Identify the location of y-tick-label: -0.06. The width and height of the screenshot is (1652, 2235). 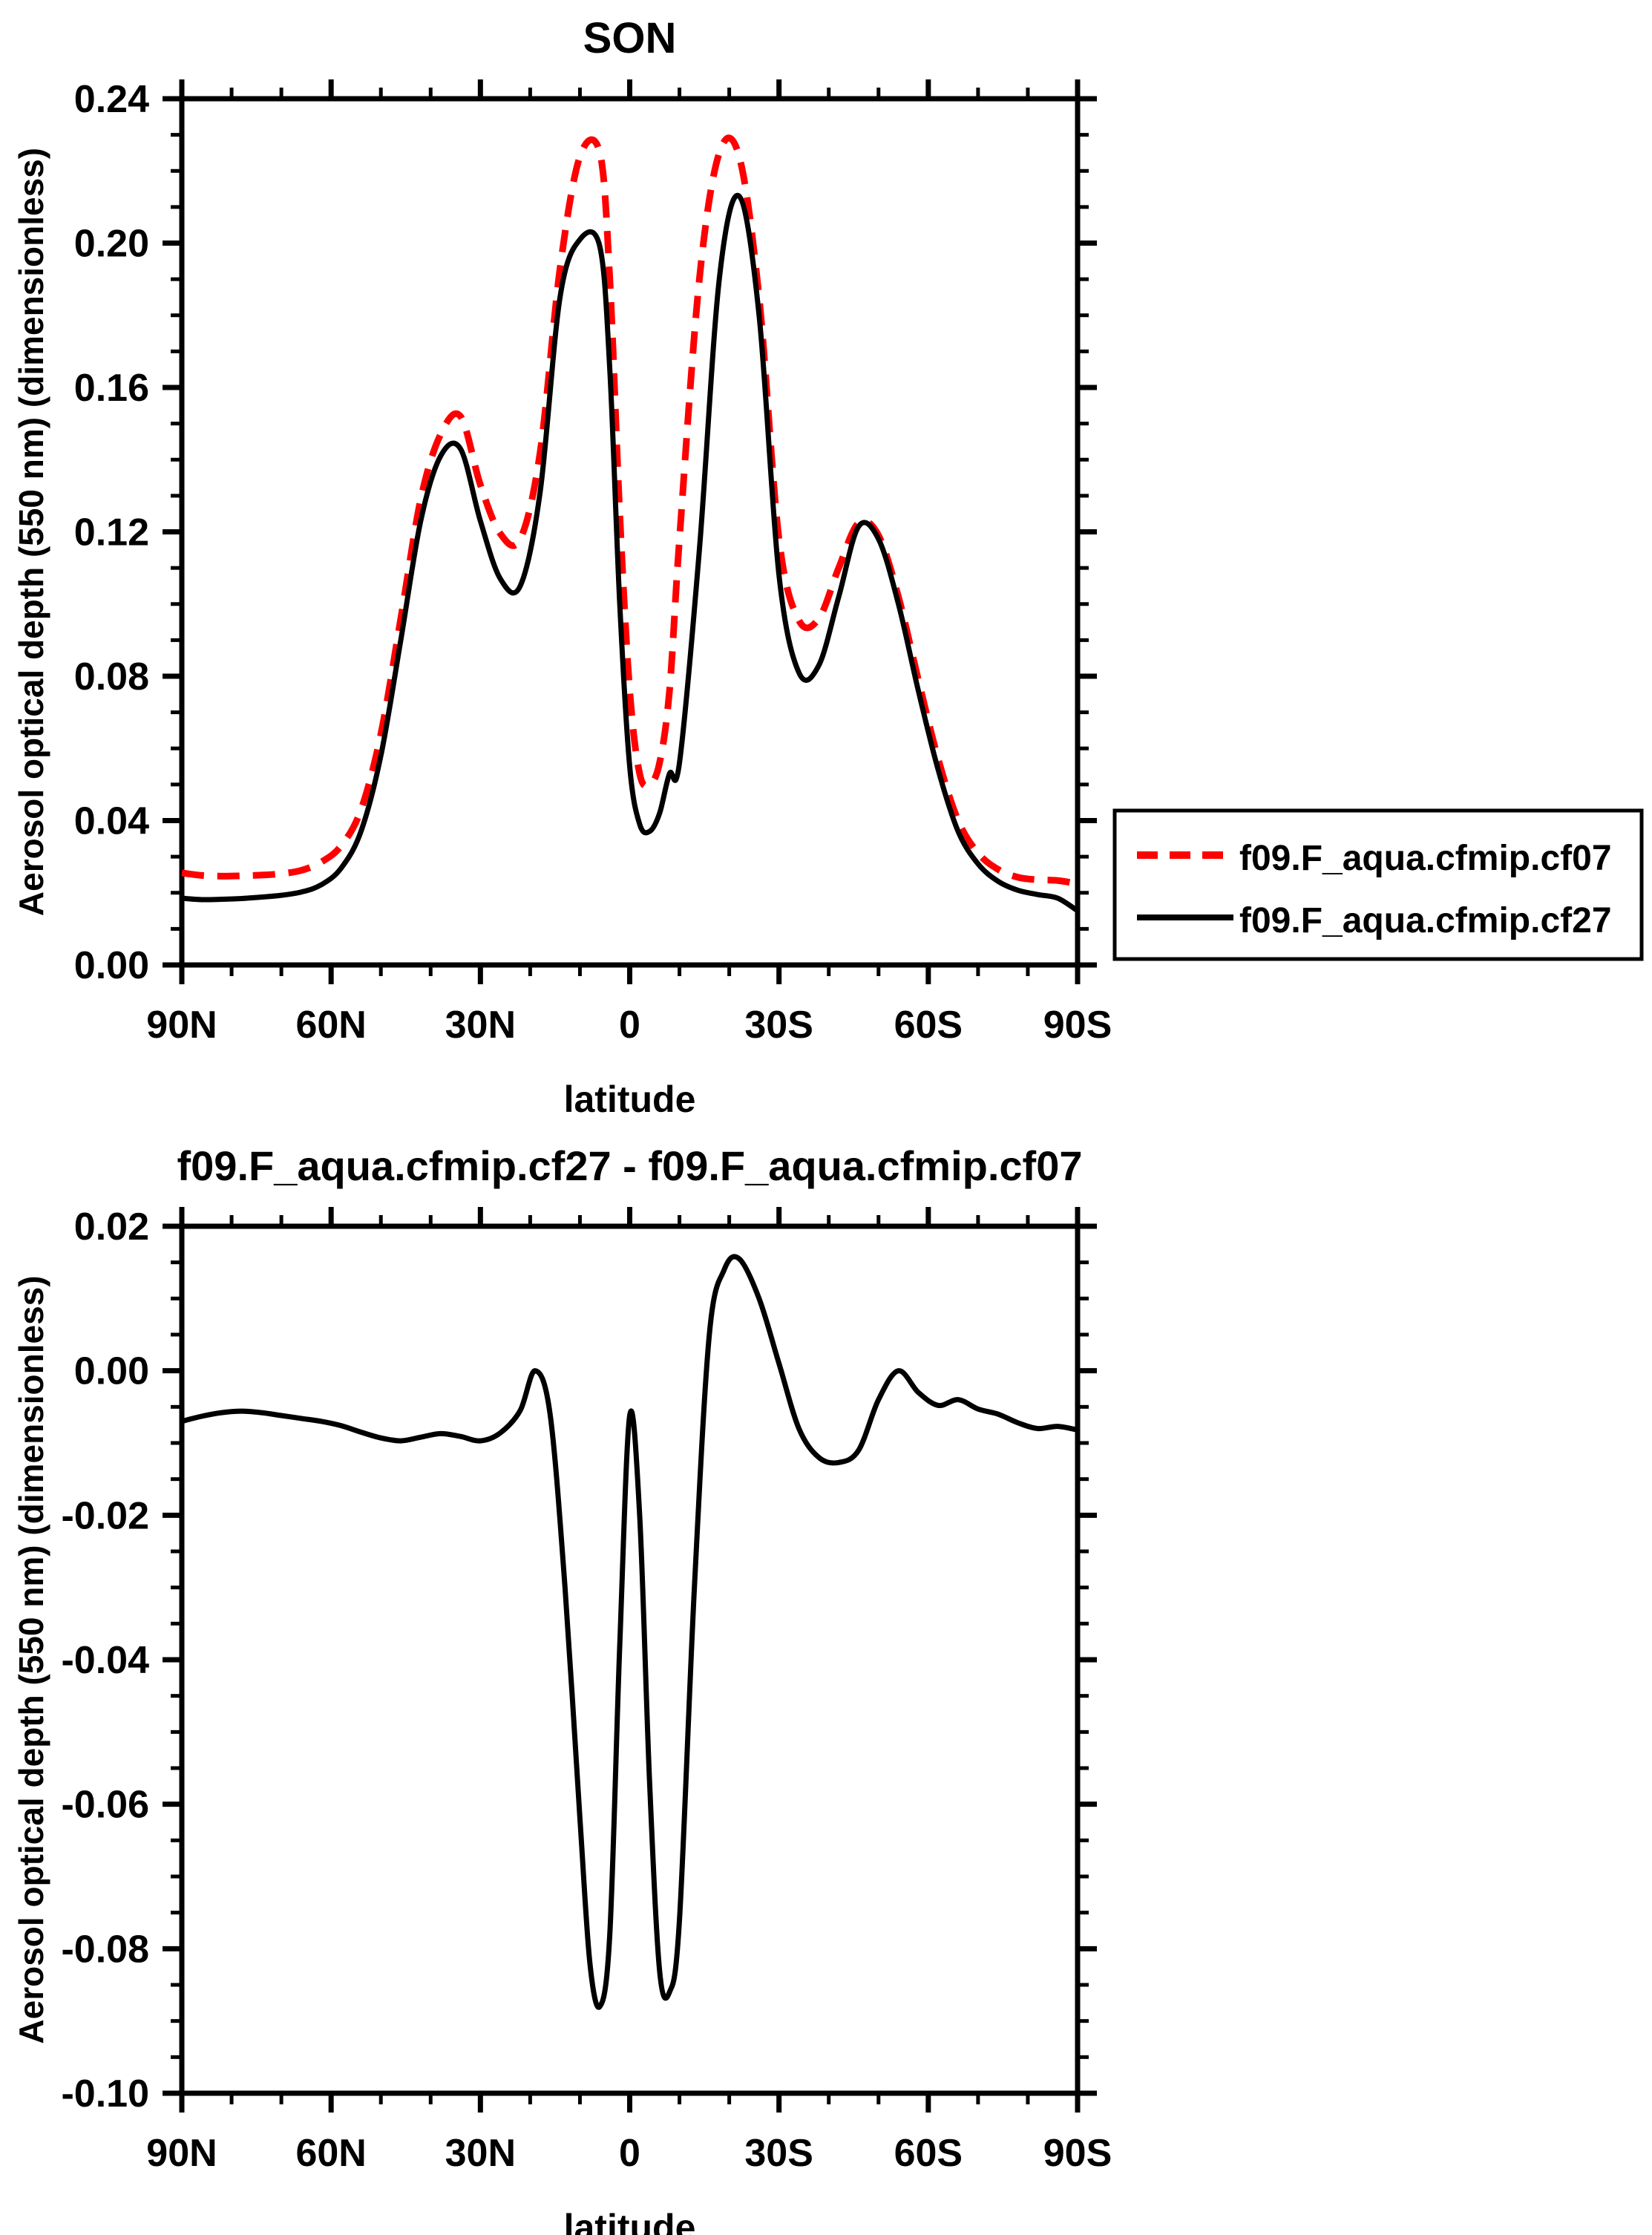
(105, 1806).